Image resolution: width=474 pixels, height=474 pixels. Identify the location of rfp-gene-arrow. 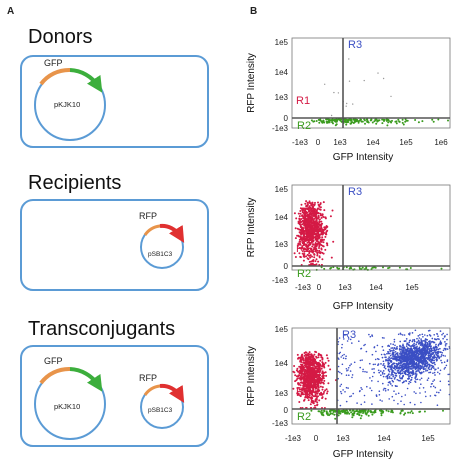
(172, 393).